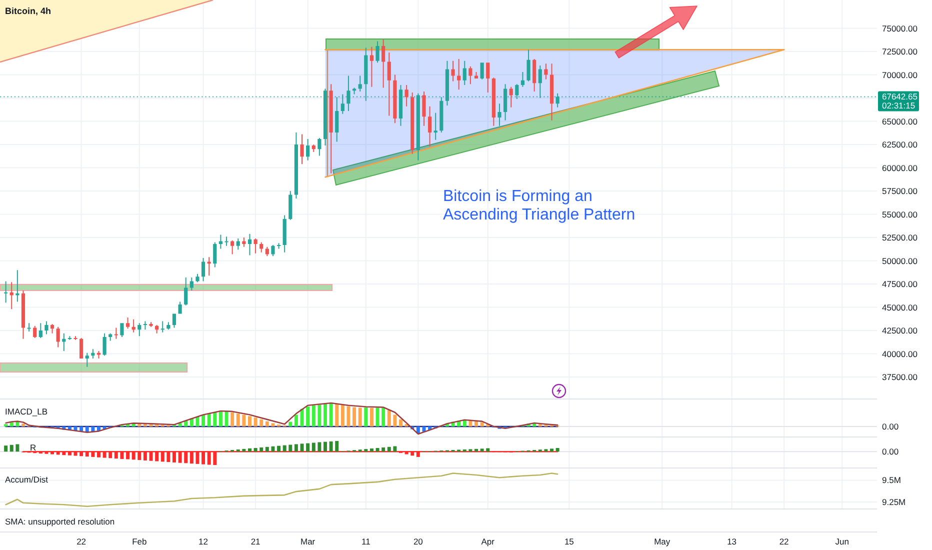  What do you see at coordinates (842, 541) in the screenshot?
I see `x-tick-label: Jun` at bounding box center [842, 541].